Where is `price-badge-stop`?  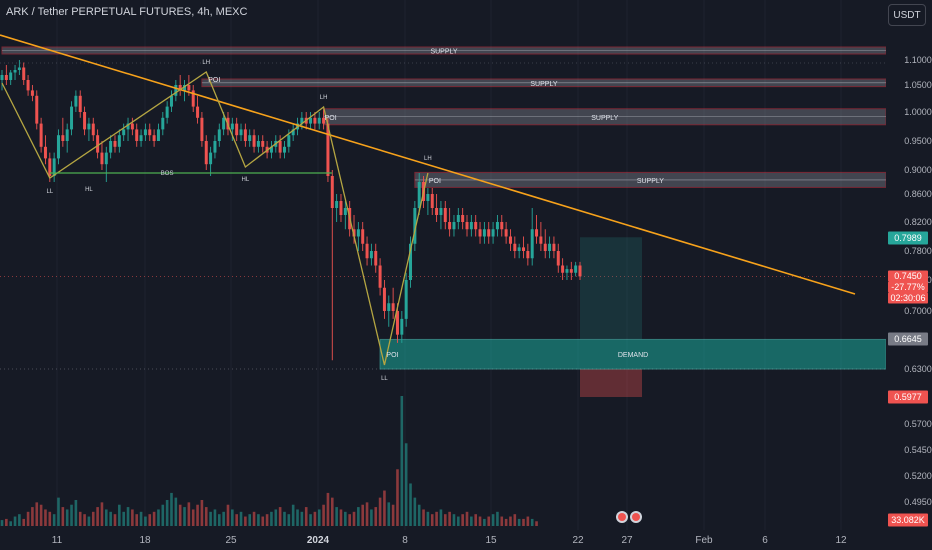 price-badge-stop is located at coordinates (908, 397).